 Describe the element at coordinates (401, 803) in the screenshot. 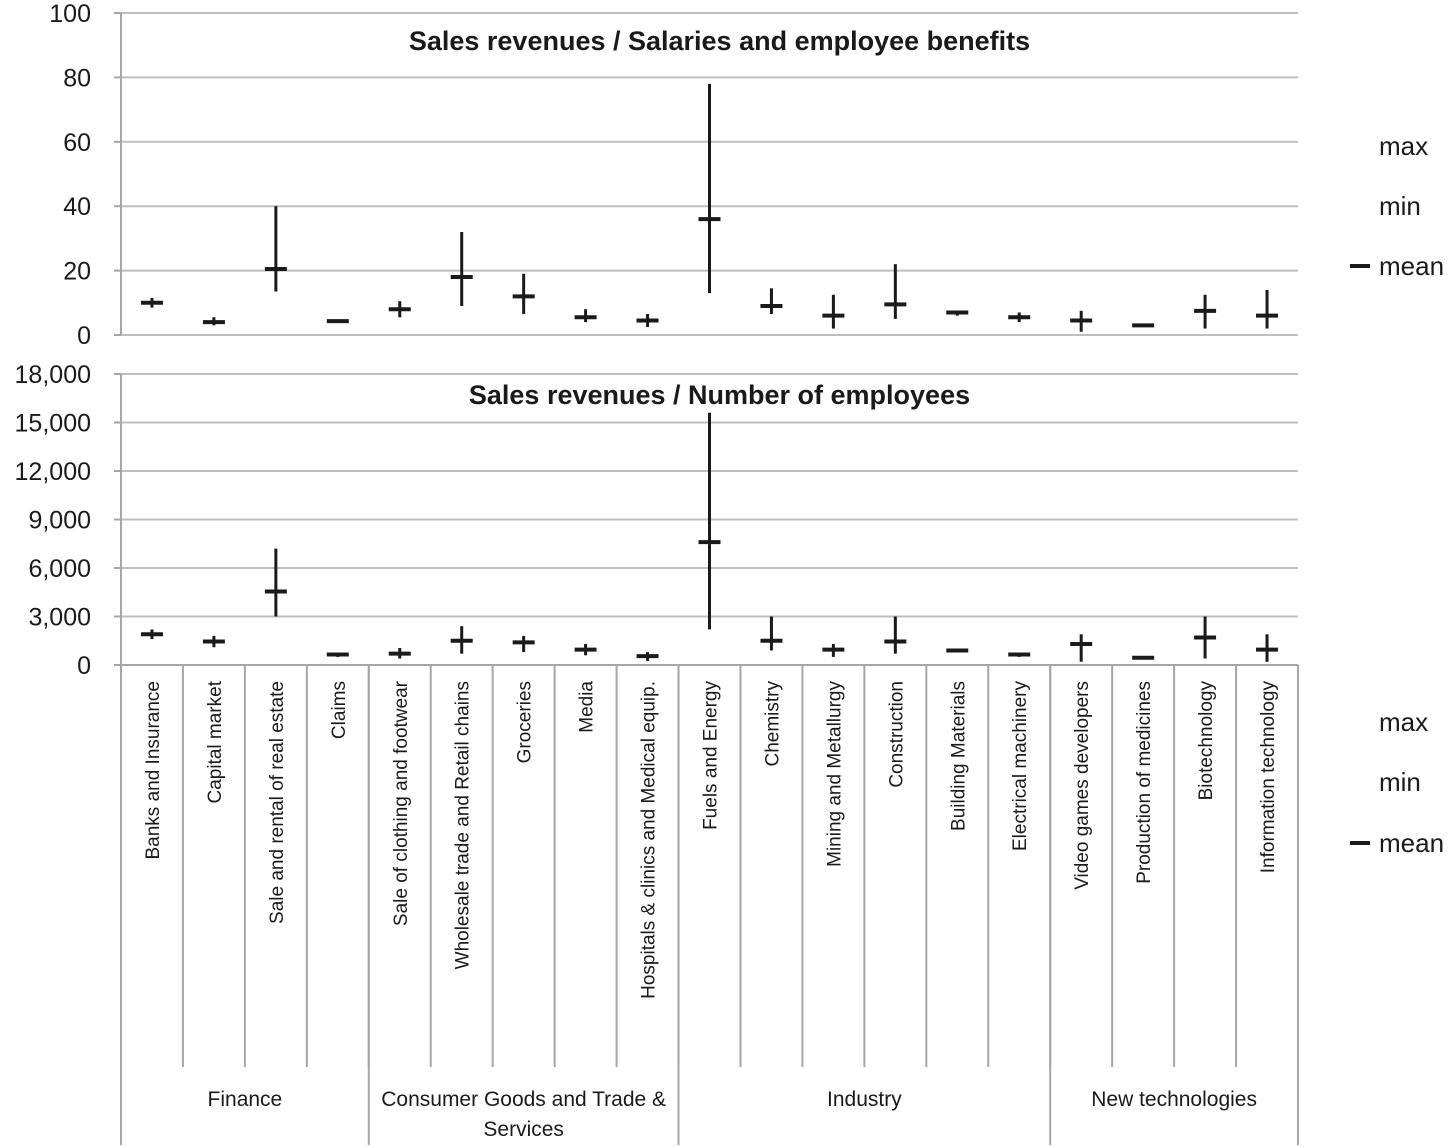

I see `category-label: Sale of clothing and footwear` at that location.